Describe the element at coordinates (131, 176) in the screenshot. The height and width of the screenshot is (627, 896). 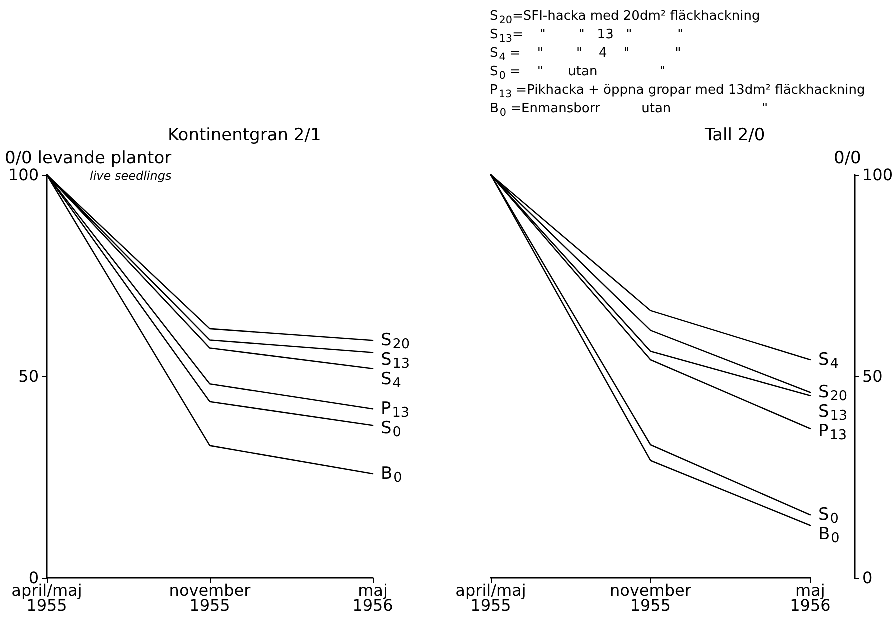
I see `chart-subtitle: live seedlings` at that location.